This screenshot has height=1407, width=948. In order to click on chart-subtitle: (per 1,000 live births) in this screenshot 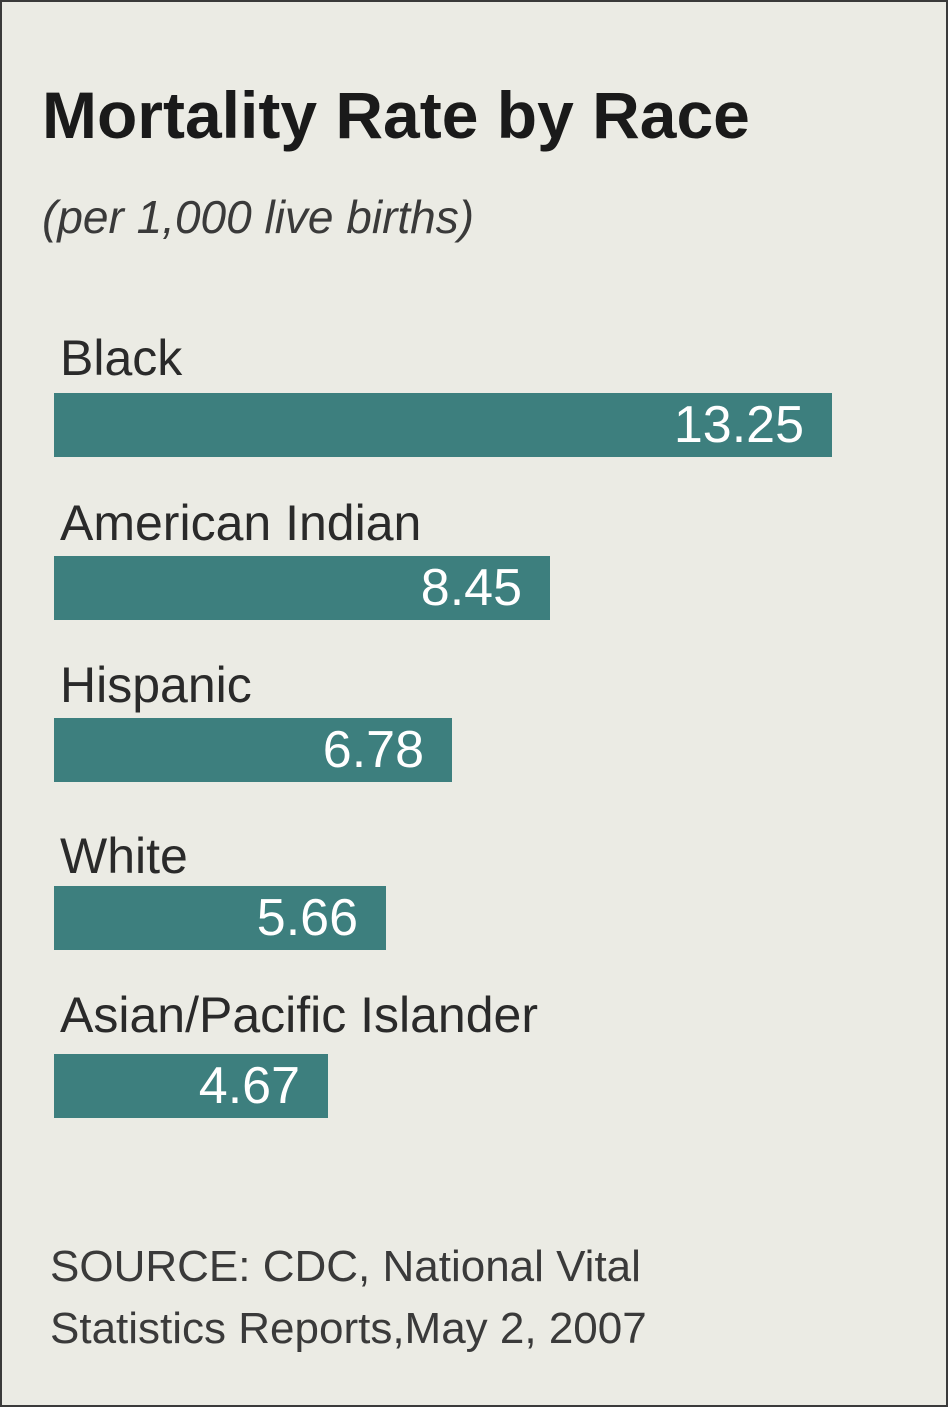, I will do `click(258, 217)`.